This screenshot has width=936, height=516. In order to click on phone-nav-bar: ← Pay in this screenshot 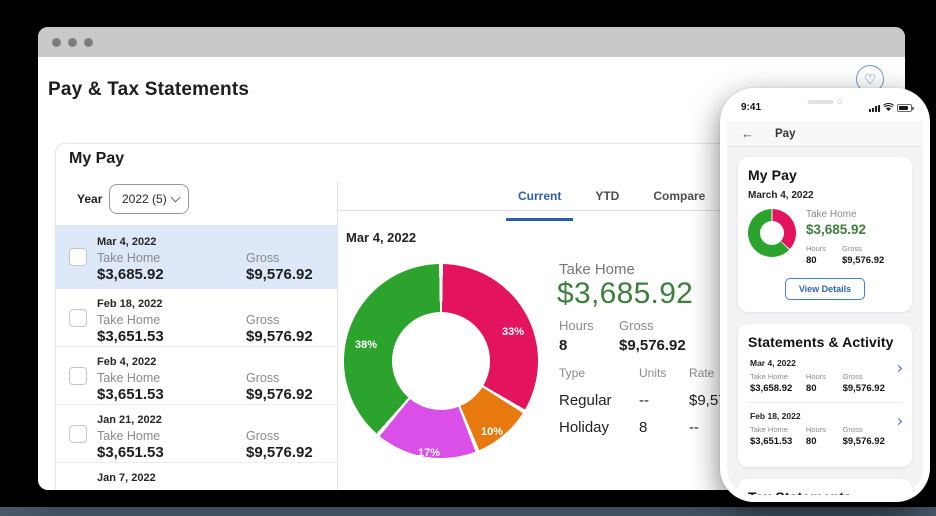, I will do `click(825, 134)`.